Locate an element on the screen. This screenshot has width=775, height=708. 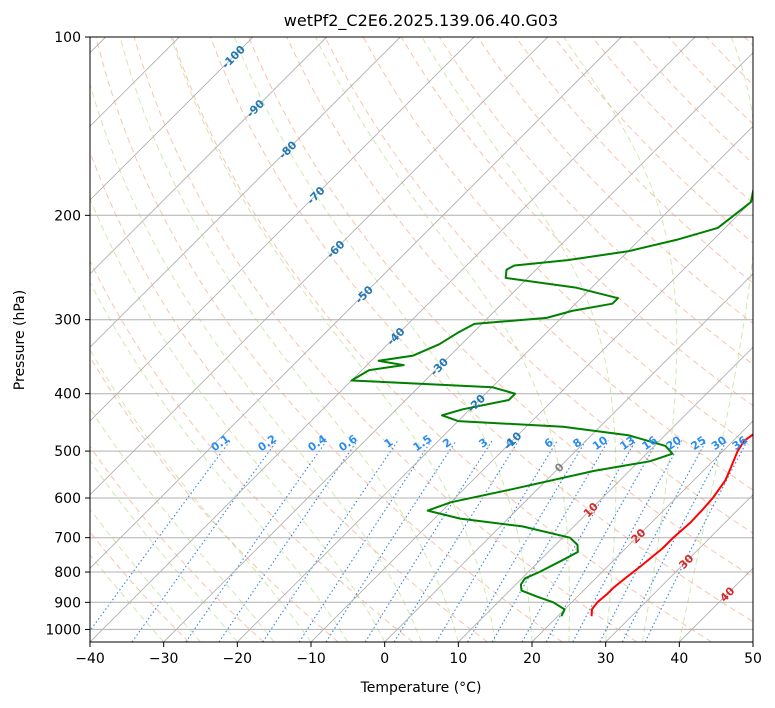
y-tick-label: 800 is located at coordinates (67, 573).